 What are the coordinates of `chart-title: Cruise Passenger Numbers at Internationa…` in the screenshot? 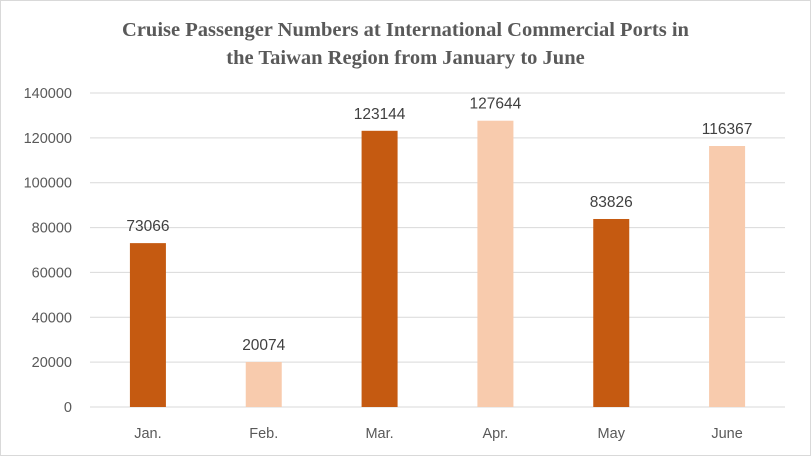 It's located at (405, 44).